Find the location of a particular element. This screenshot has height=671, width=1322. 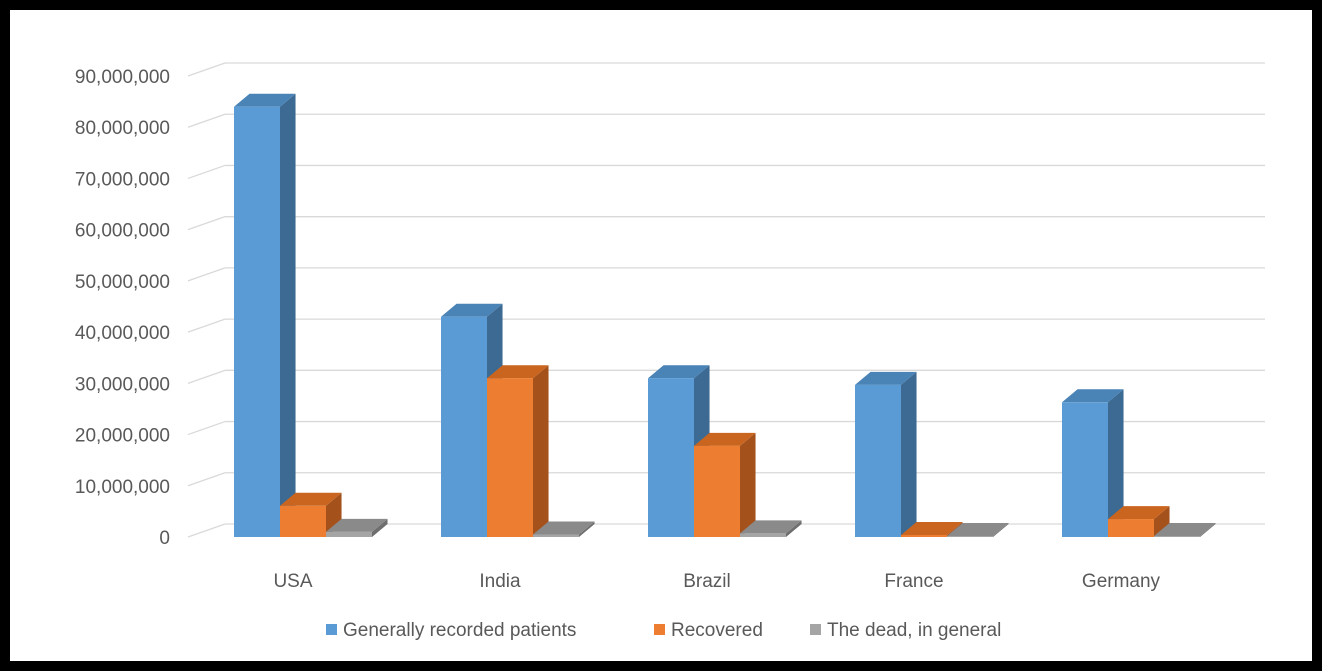

x-tick-label: USA is located at coordinates (292, 581).